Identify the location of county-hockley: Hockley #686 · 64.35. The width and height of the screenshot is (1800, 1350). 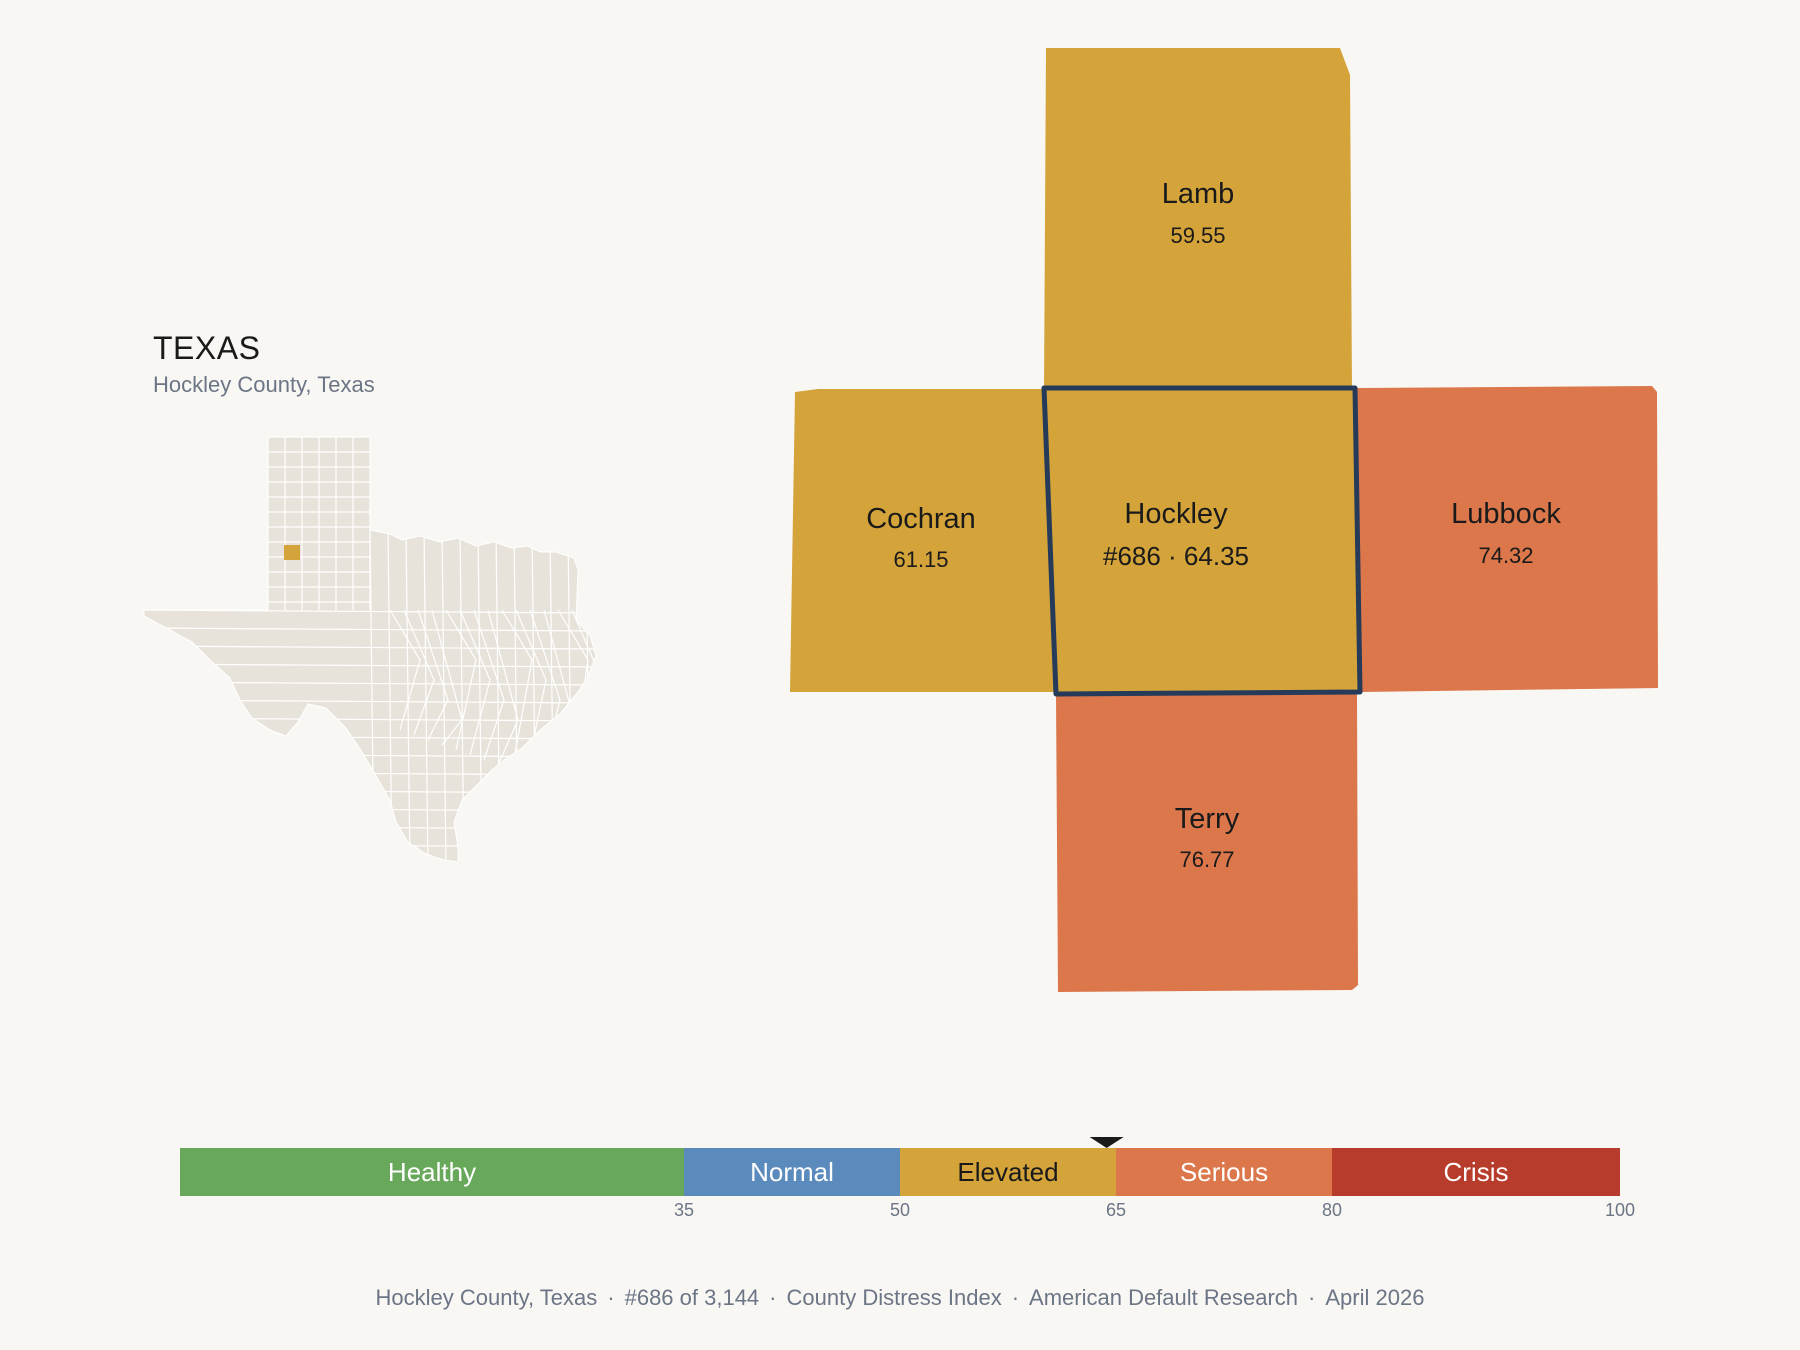
(1202, 541).